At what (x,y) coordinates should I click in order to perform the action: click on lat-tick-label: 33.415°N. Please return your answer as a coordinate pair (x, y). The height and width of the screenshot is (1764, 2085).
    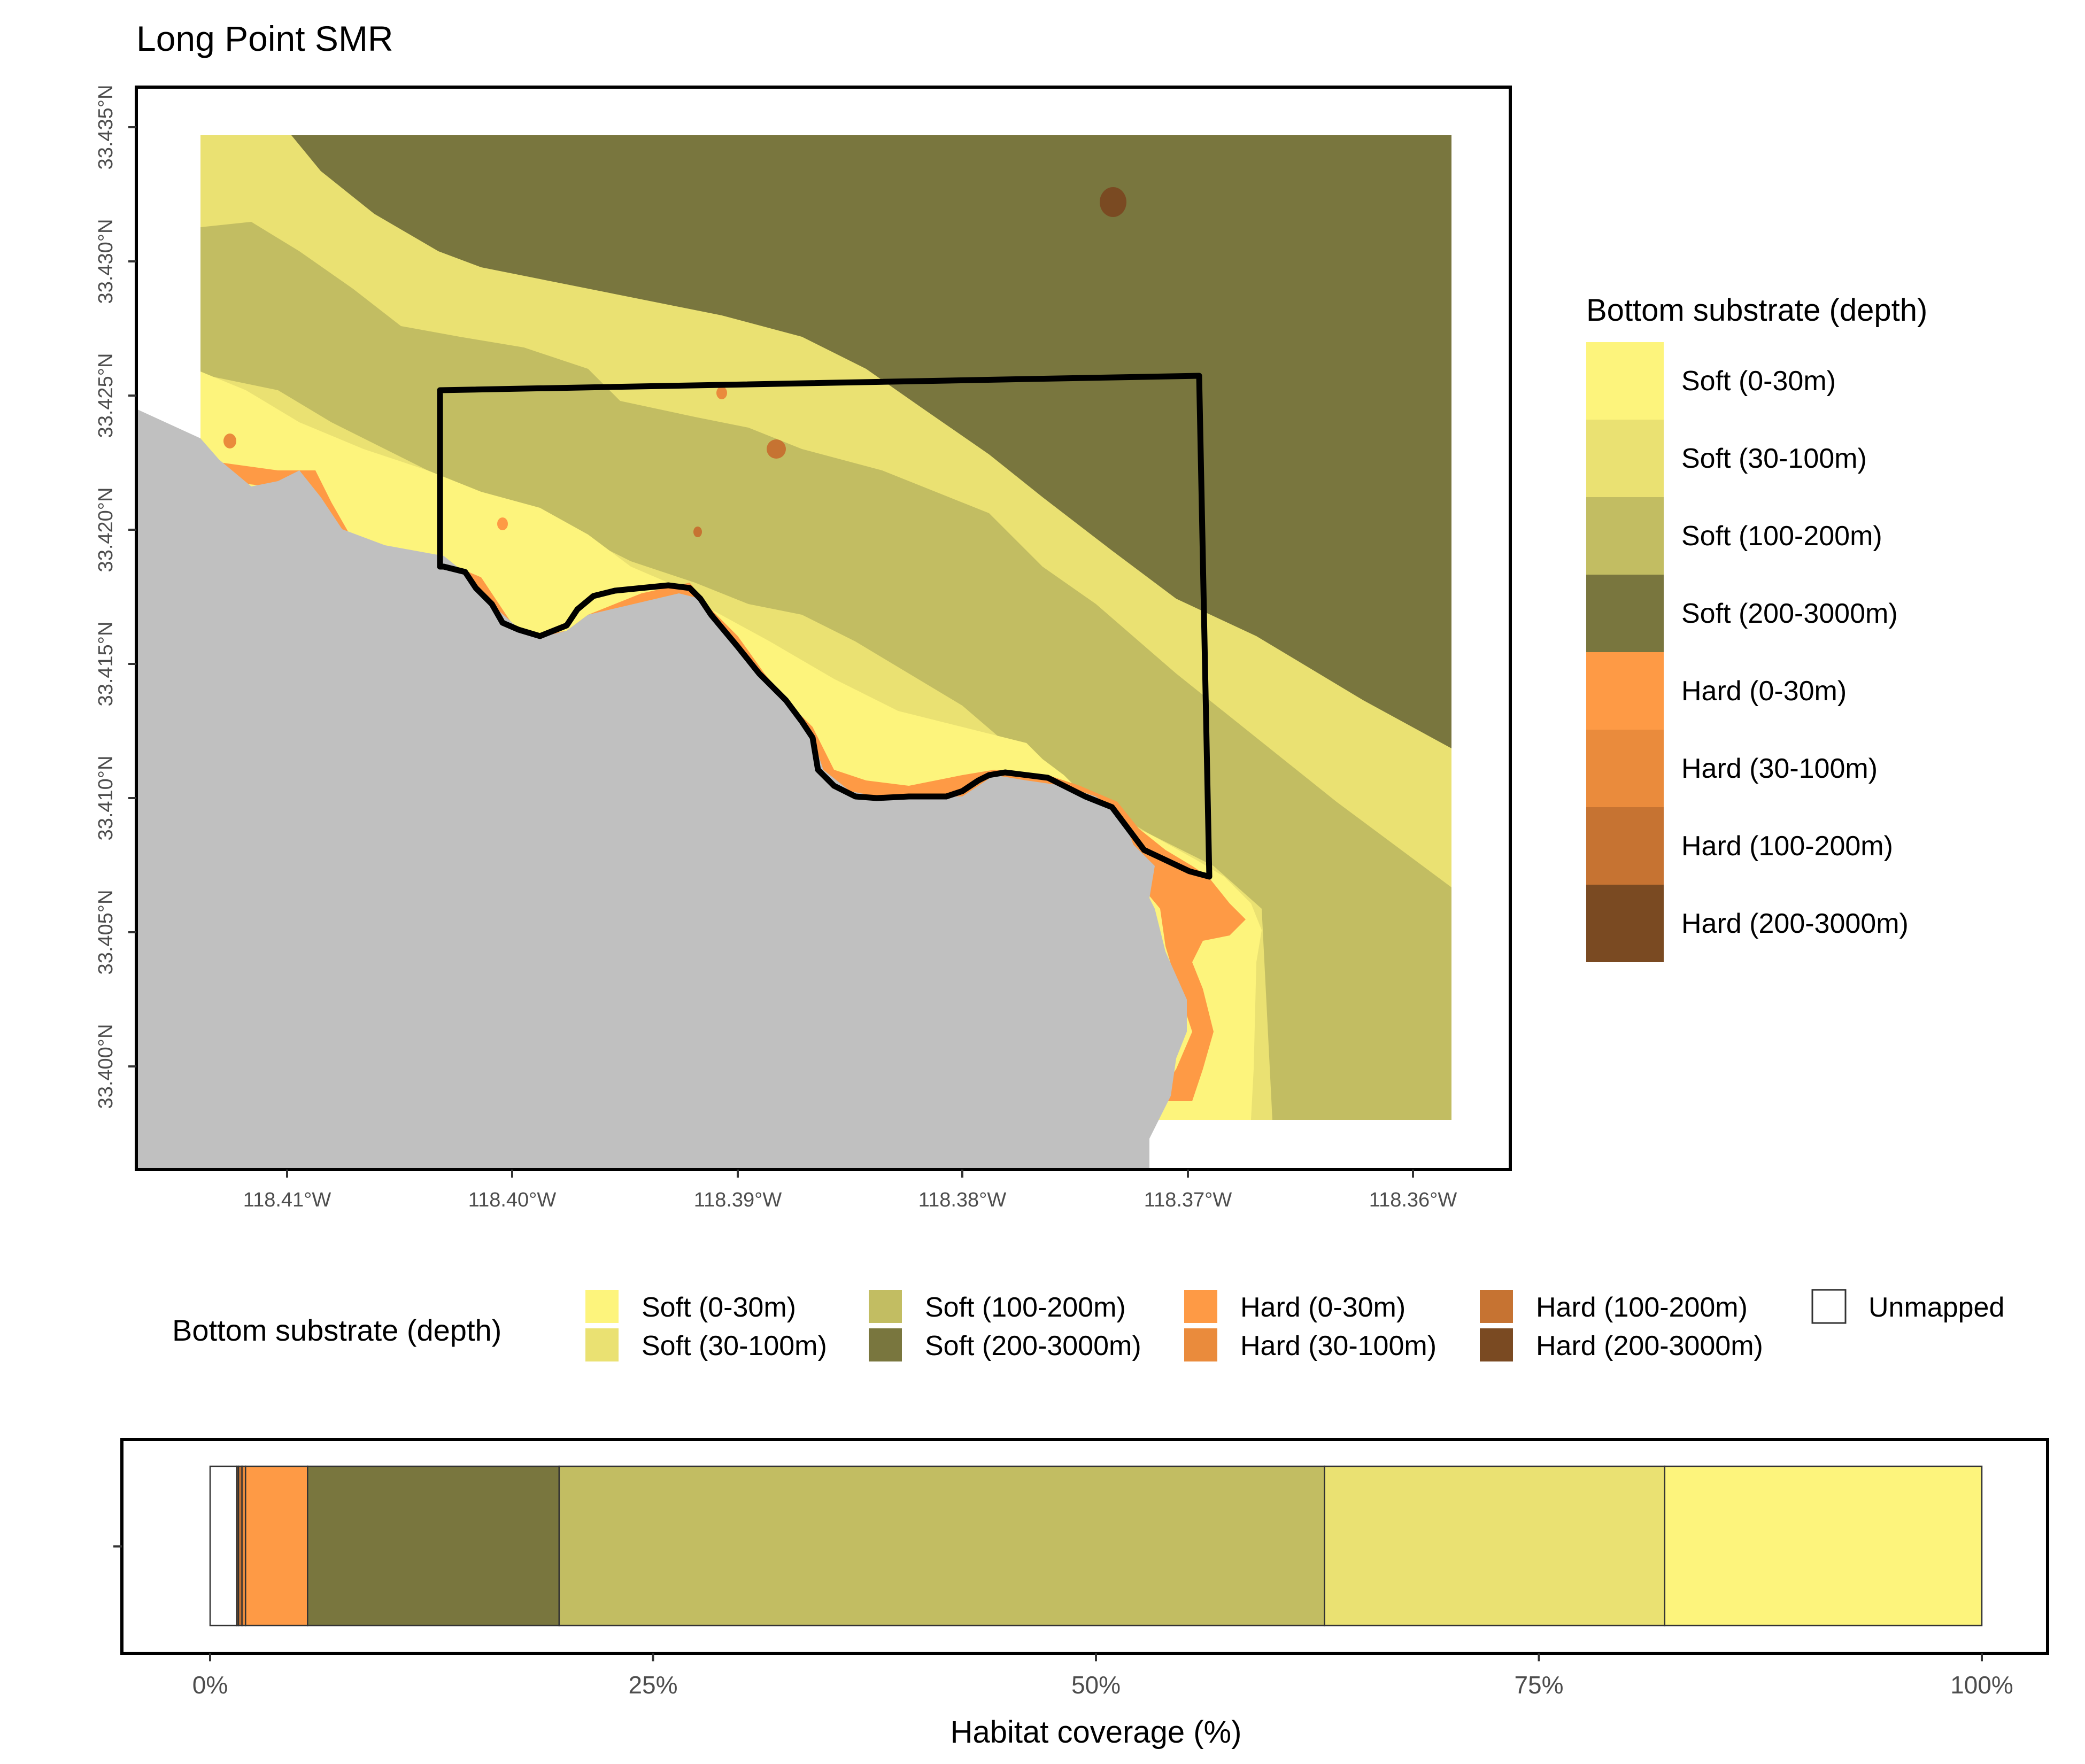
    Looking at the image, I should click on (106, 664).